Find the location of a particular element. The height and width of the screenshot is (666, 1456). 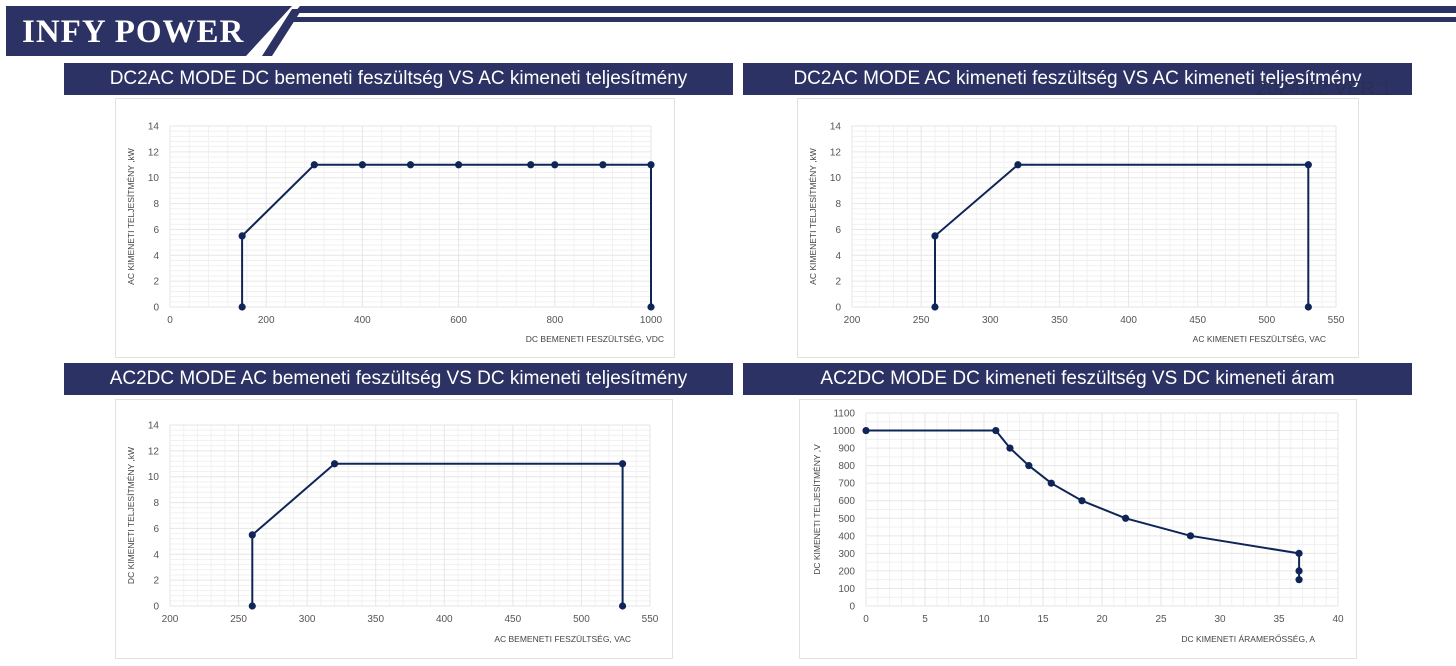

y-tick-label: 1000 is located at coordinates (844, 431).